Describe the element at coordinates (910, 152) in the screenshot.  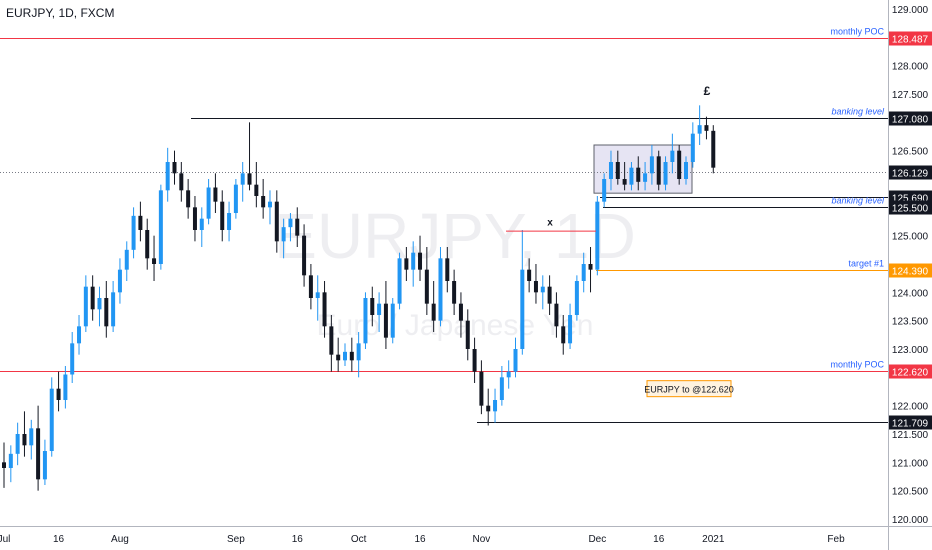
I see `y-tick-label: 126.500` at that location.